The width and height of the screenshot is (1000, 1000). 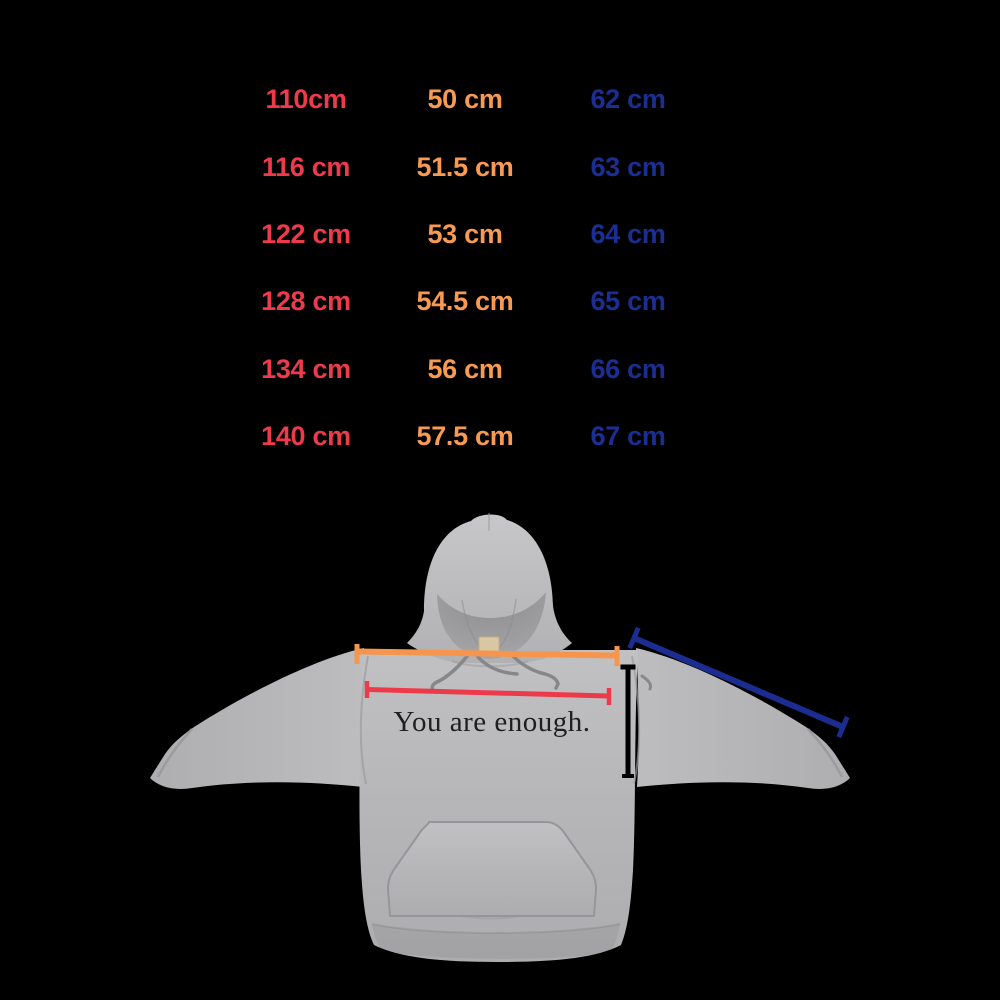 I want to click on size-cell: 63 cm, so click(x=628, y=166).